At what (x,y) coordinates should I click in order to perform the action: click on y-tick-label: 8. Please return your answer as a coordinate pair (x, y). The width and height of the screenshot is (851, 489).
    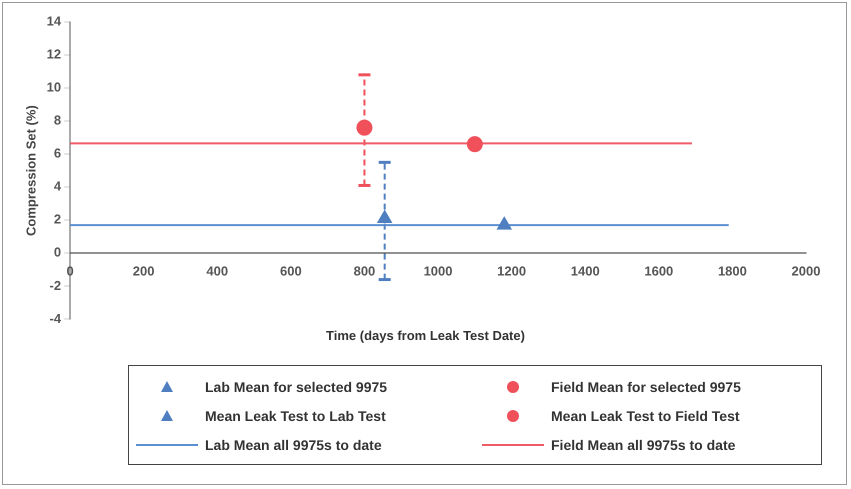
    Looking at the image, I should click on (58, 120).